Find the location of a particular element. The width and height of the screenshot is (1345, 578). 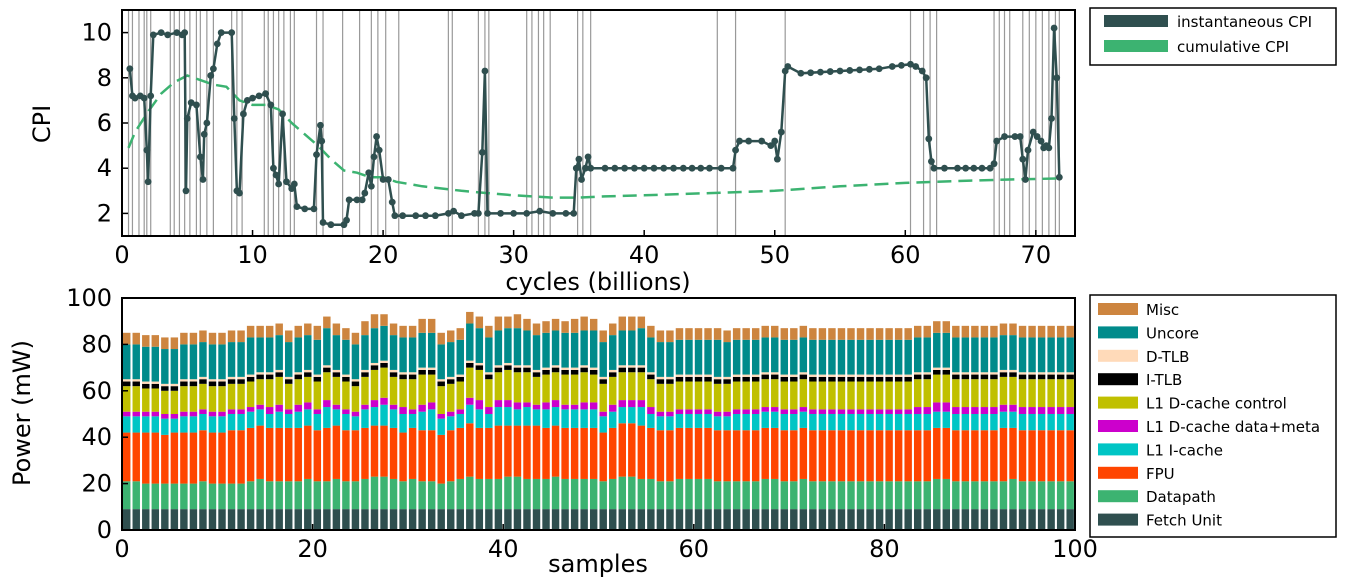

power-y-ticks: 0 20 40 60 80 100 is located at coordinates (97, 414).